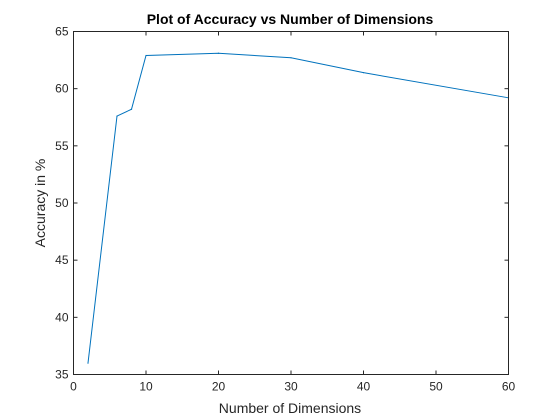  I want to click on y-tick-label: 50, so click(62, 203).